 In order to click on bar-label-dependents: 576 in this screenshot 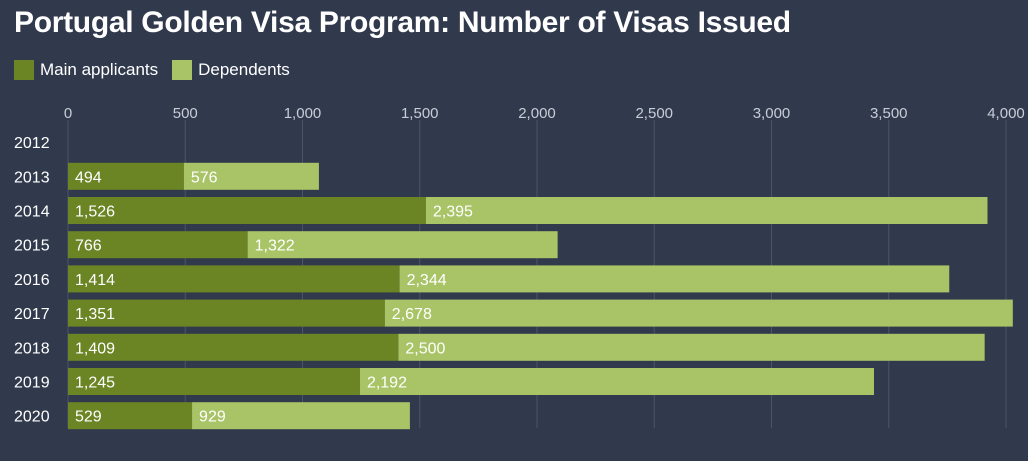, I will do `click(204, 177)`.